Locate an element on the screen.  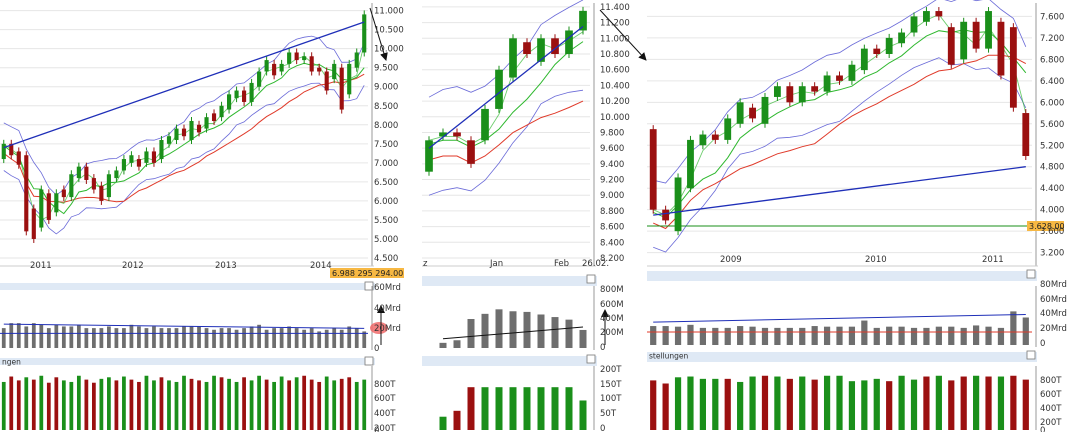
indicator-header is located at coordinates (509, 361).